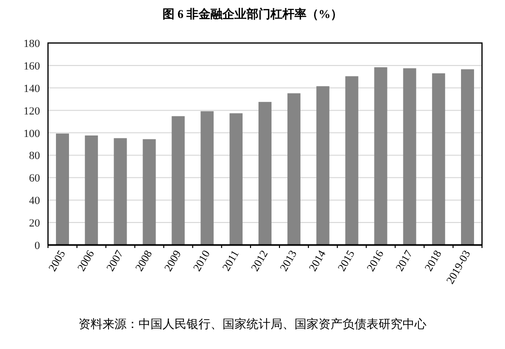  Describe the element at coordinates (32, 66) in the screenshot. I see `y-tick-label: 160` at that location.